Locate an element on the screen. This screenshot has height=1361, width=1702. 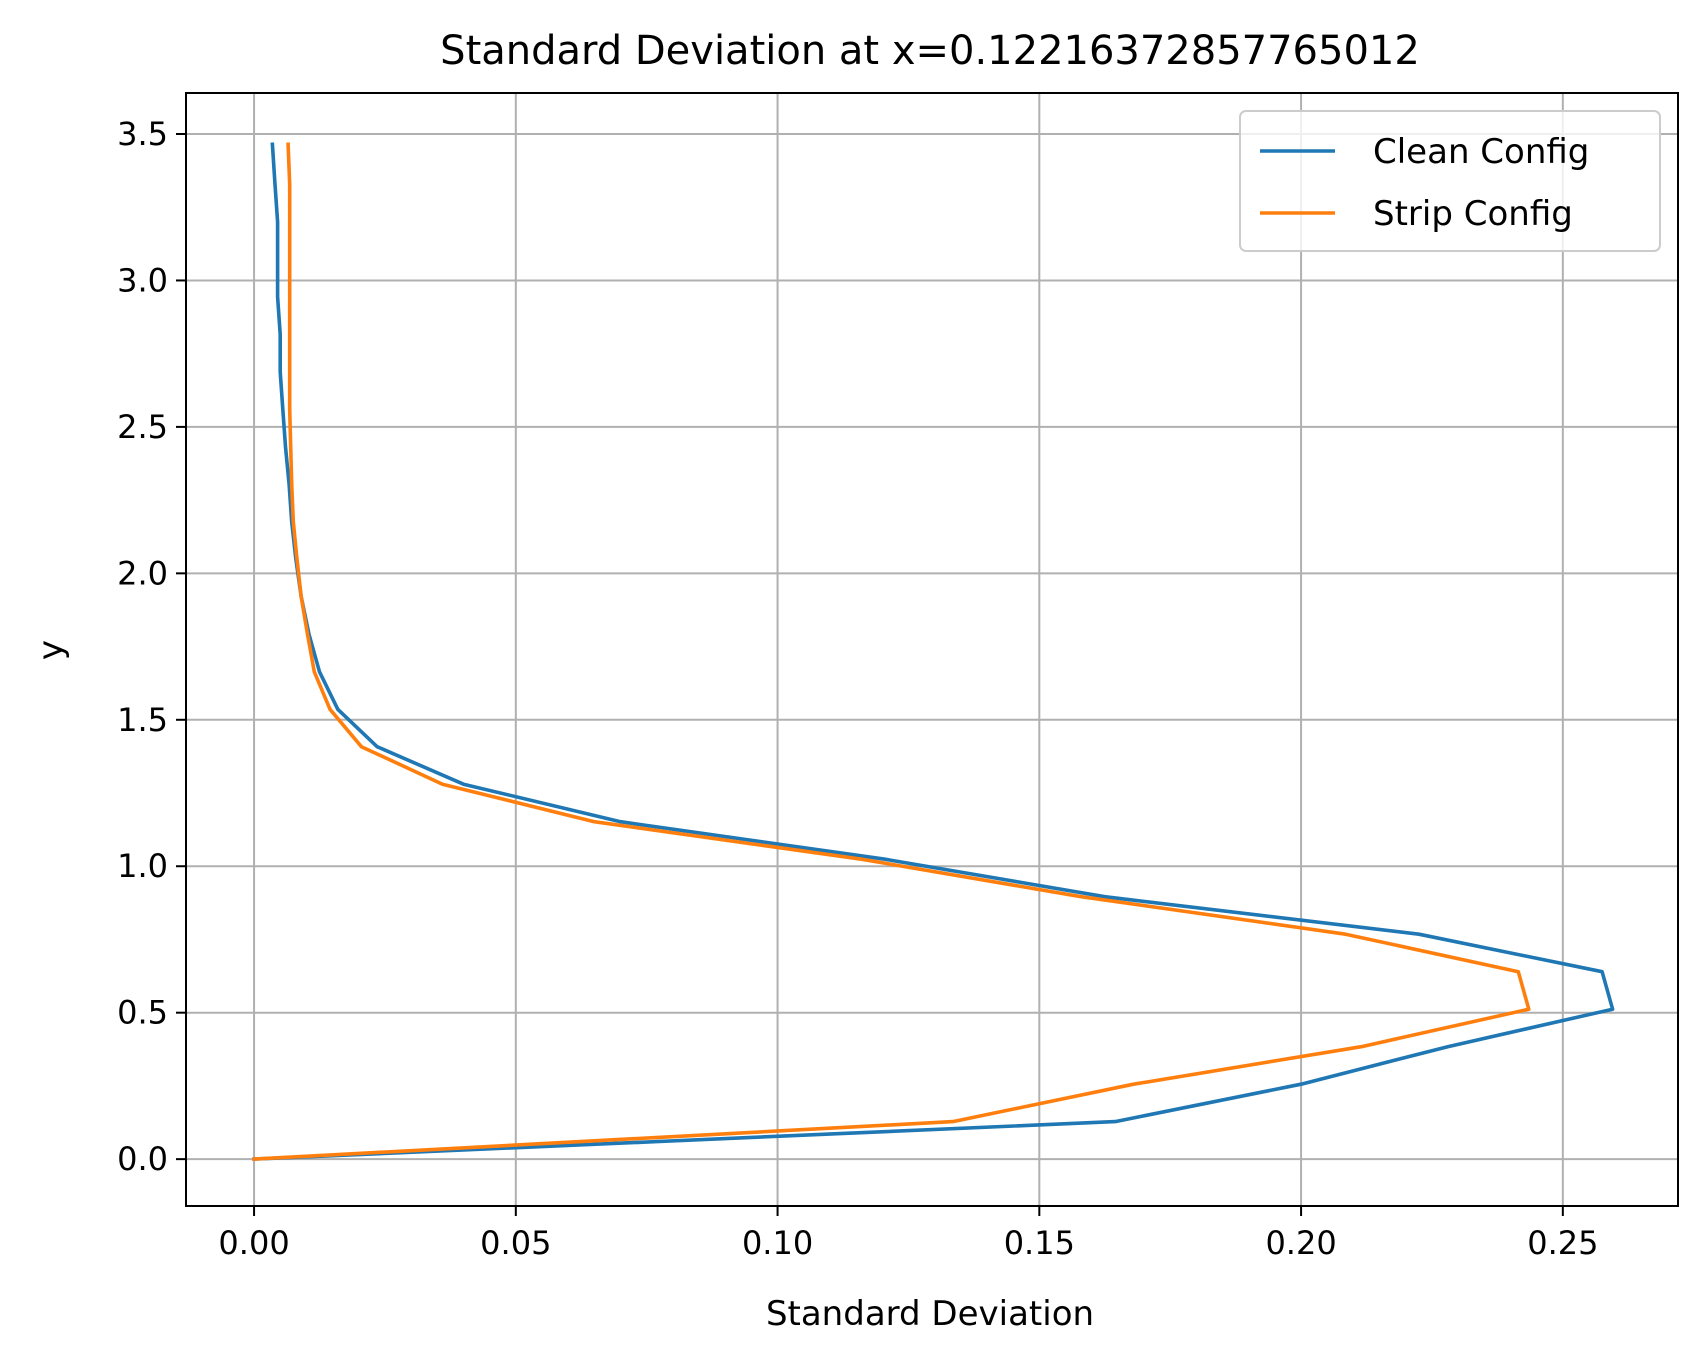
x-axis-label: Standard Deviation is located at coordinates (930, 1314).